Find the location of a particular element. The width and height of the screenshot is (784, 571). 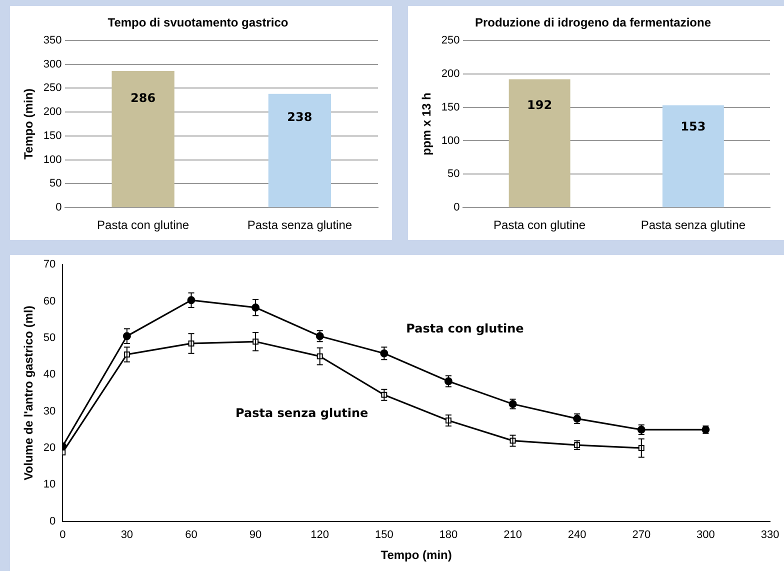

y-axis-title: Volume de l'antro gastrico (ml) is located at coordinates (29, 393).